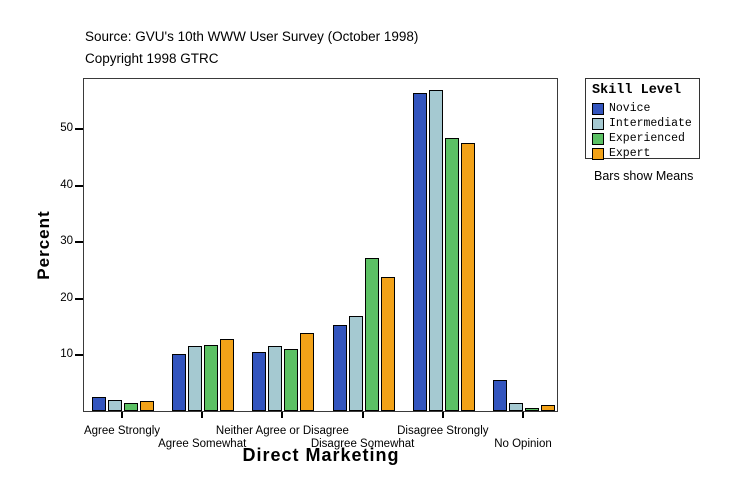 The image size is (733, 502). Describe the element at coordinates (362, 444) in the screenshot. I see `x-category-label: Disagree Somewhat` at that location.